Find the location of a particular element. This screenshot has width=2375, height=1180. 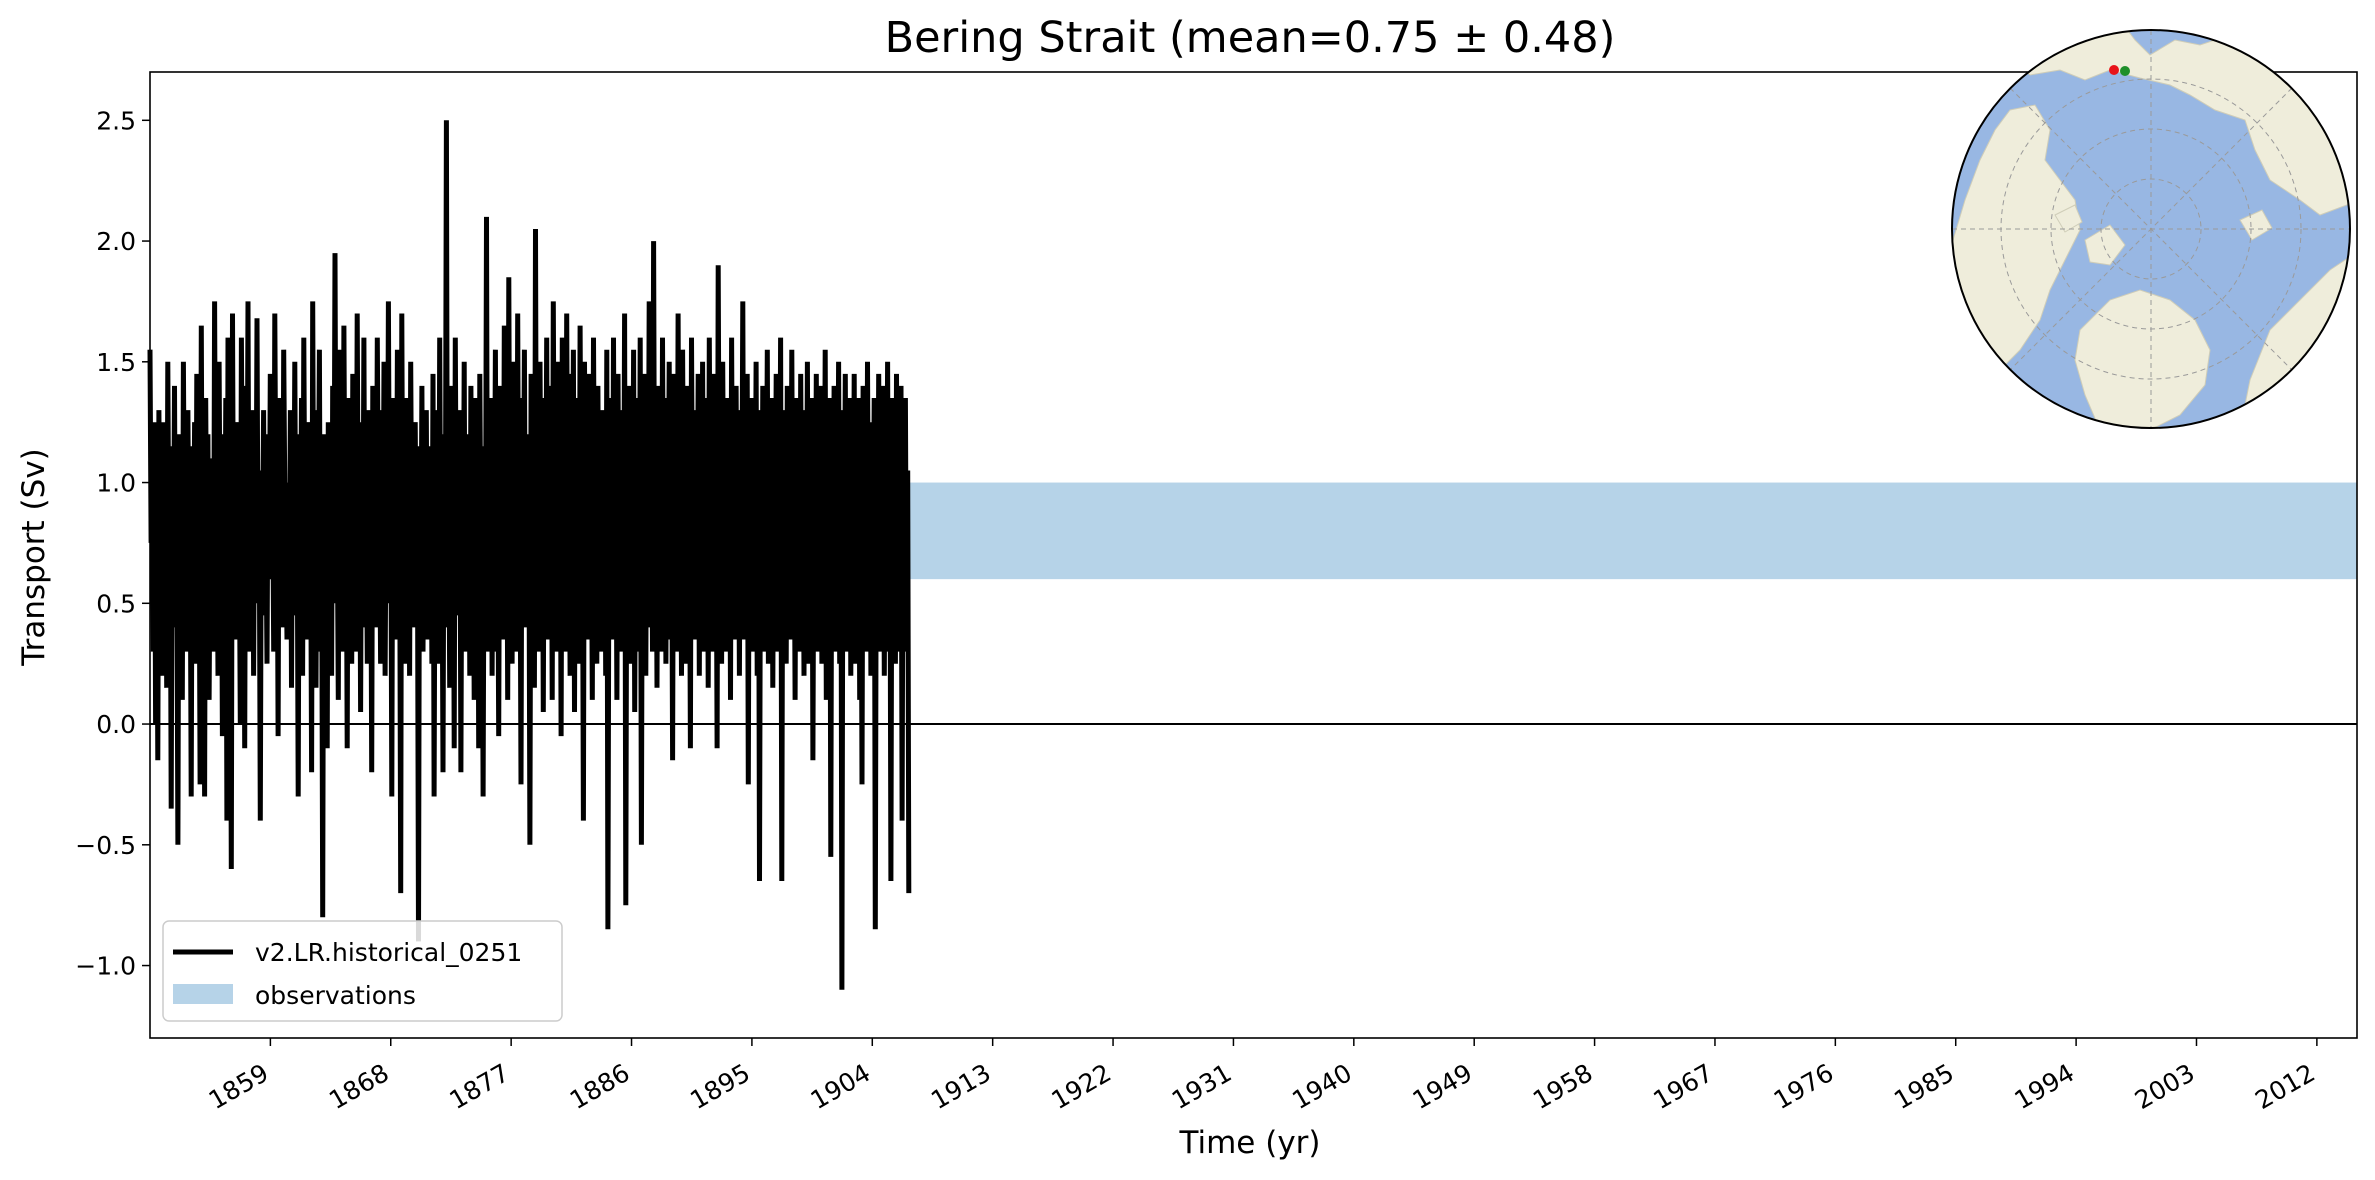

x-tick-label: 1976 is located at coordinates (1804, 1086).